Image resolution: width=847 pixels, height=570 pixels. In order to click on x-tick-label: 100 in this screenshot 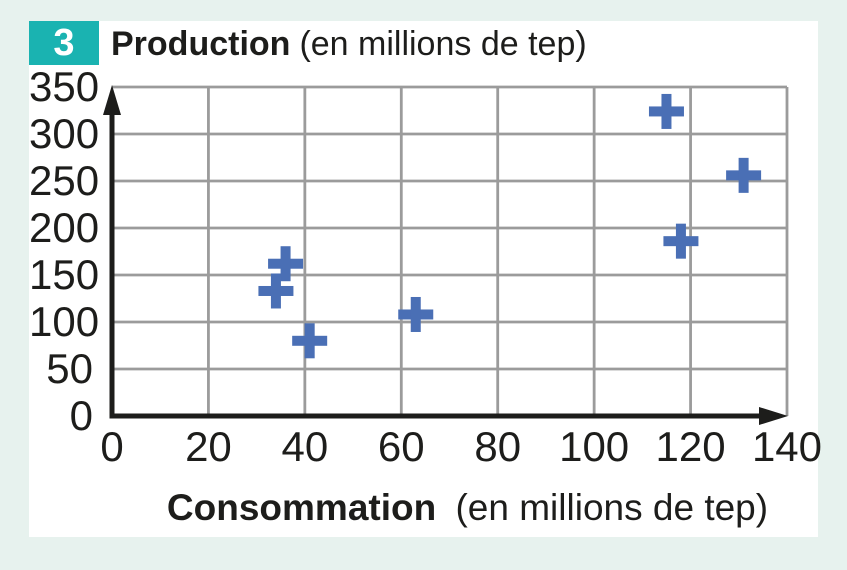, I will do `click(594, 446)`.